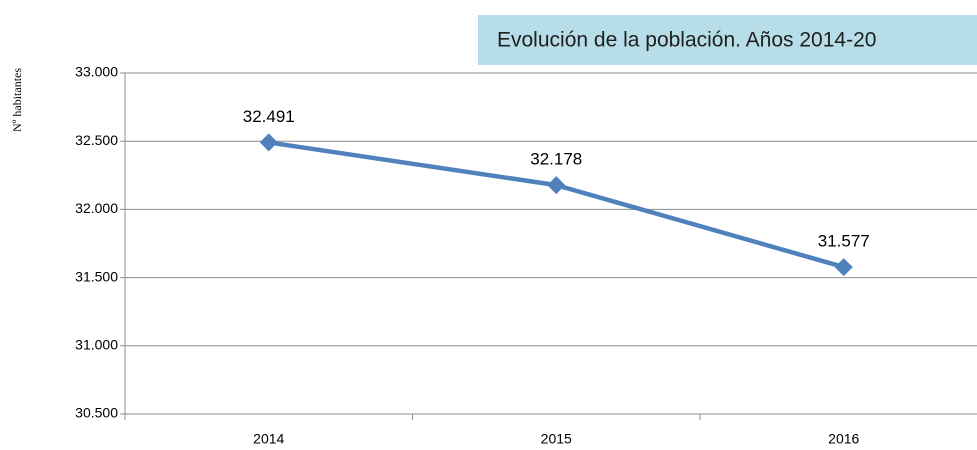 Image resolution: width=977 pixels, height=450 pixels. Describe the element at coordinates (17, 100) in the screenshot. I see `y-axis-label: Nº habitantes` at that location.